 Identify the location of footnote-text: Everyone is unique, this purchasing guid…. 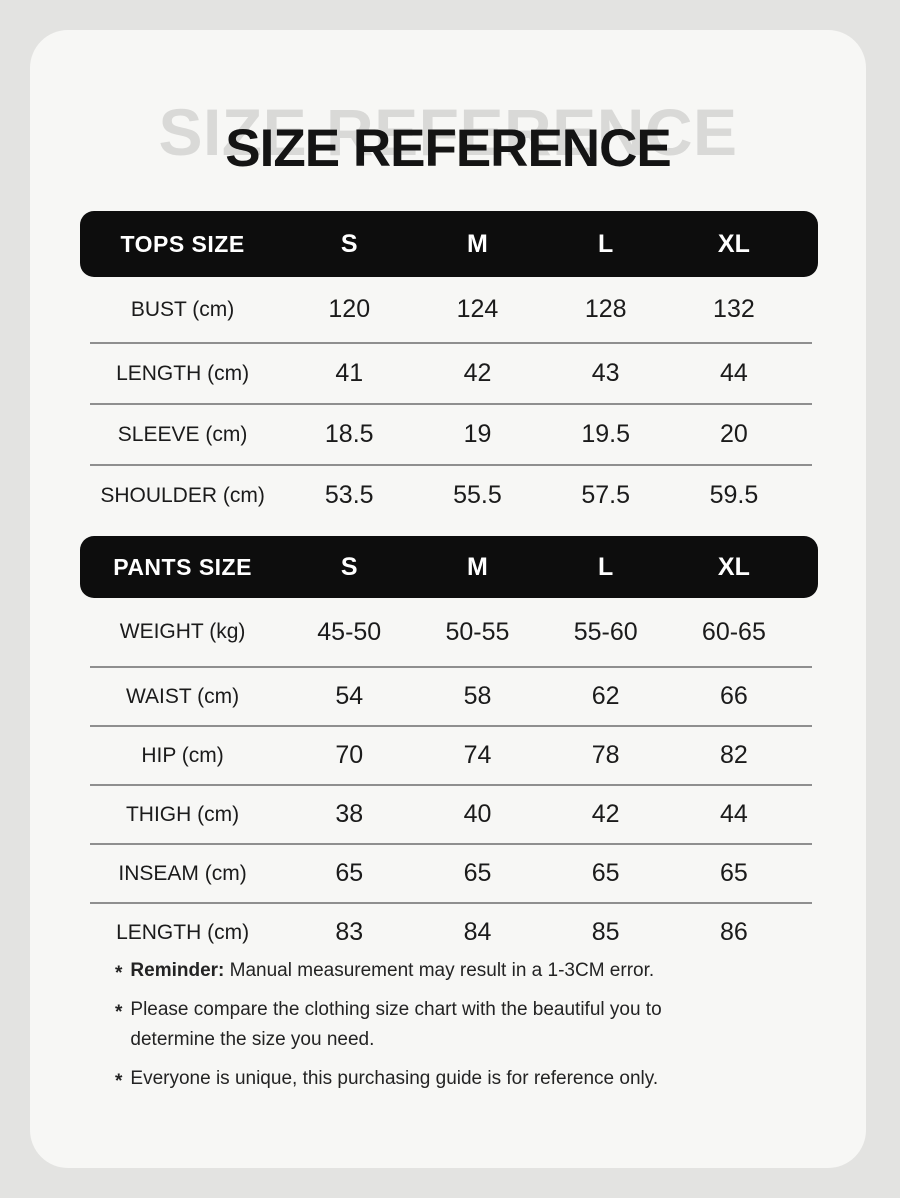
(394, 1078).